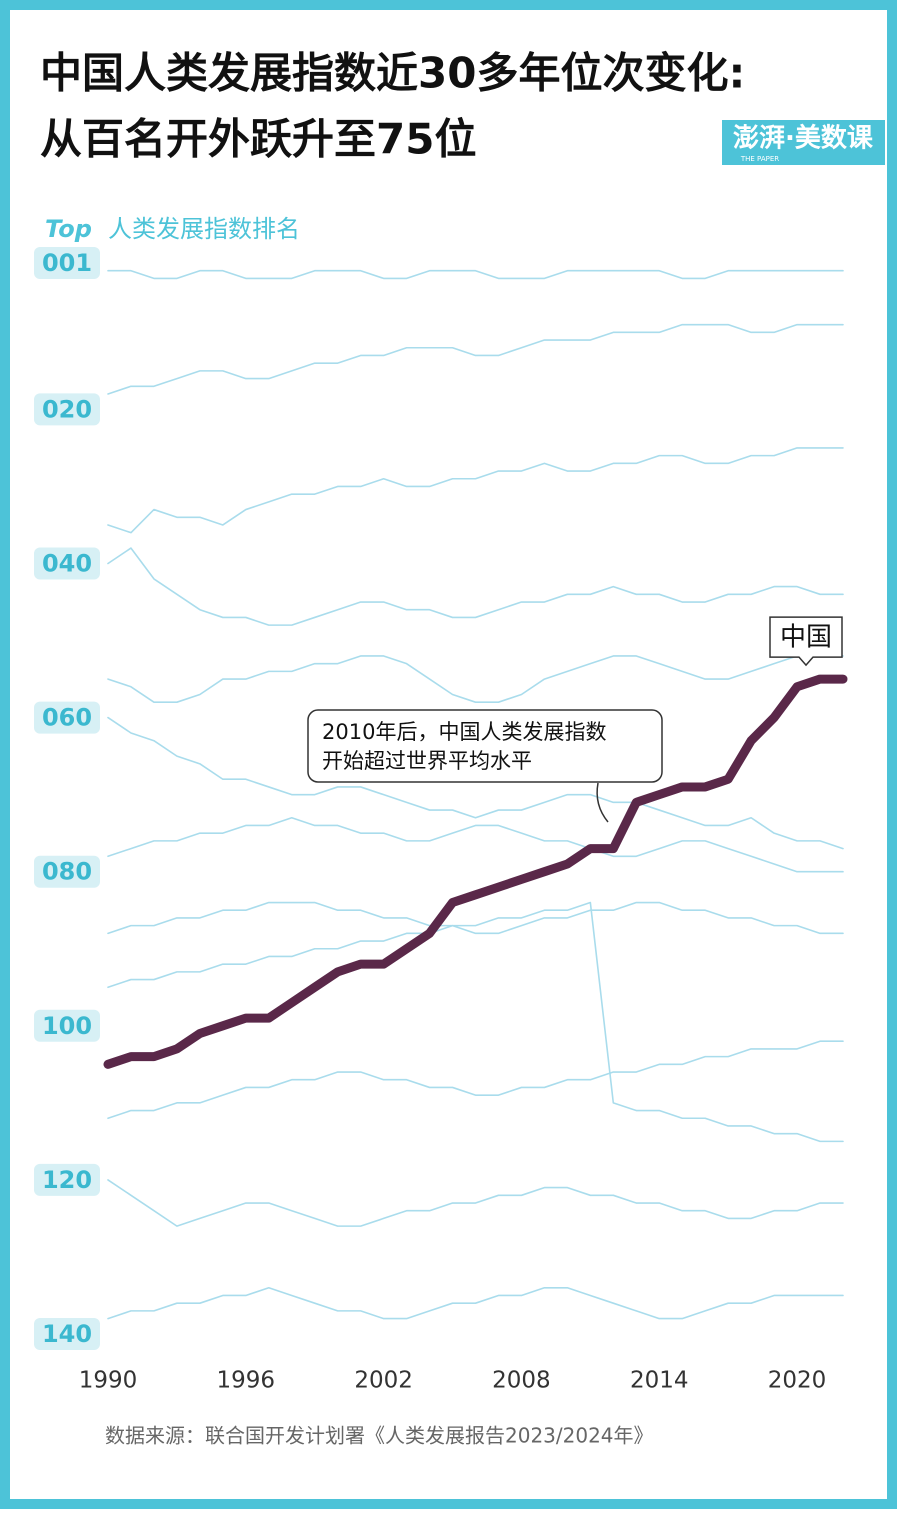 The image size is (897, 1513). I want to click on logo: 澎湃·美数课, so click(803, 138).